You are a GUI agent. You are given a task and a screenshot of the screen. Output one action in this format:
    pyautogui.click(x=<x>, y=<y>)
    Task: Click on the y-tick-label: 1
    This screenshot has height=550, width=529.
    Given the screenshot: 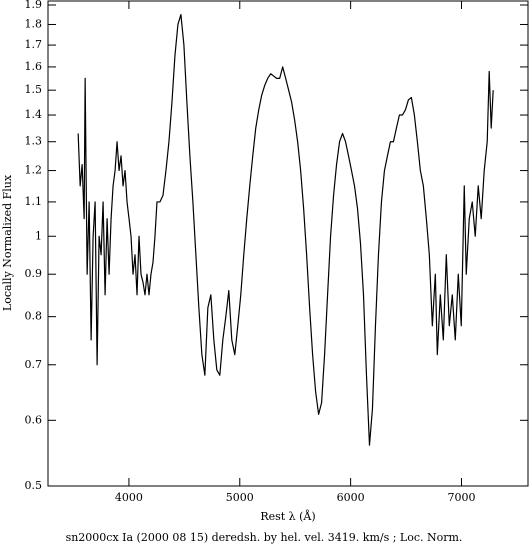 What is the action you would take?
    pyautogui.click(x=38, y=235)
    